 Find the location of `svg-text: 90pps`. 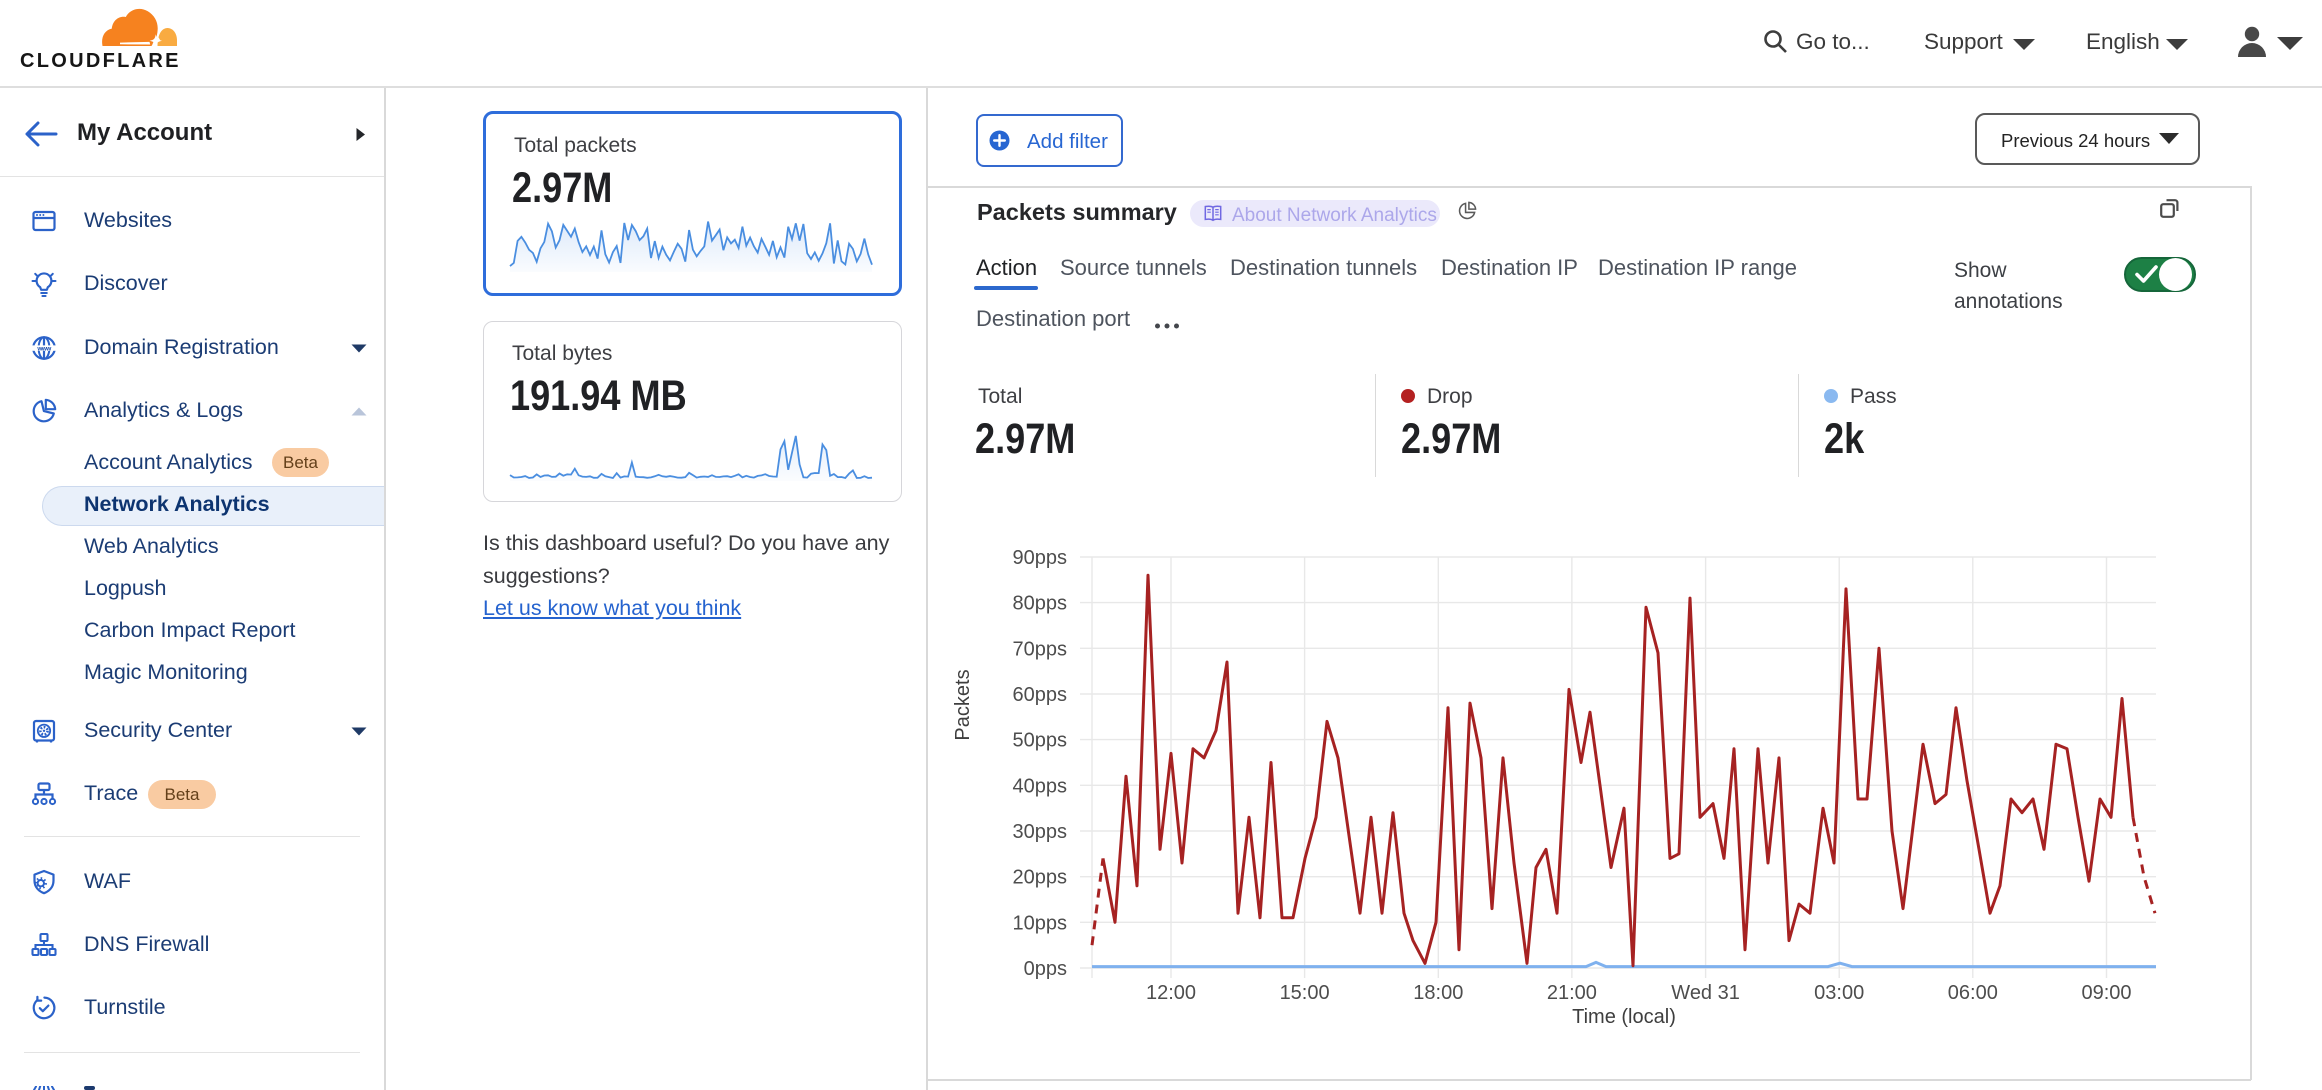

svg-text: 90pps is located at coordinates (1040, 558).